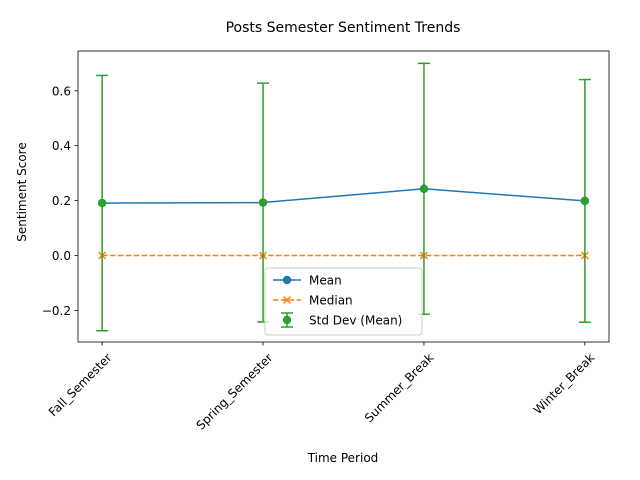  I want to click on x-axis-label: Time Period, so click(343, 458).